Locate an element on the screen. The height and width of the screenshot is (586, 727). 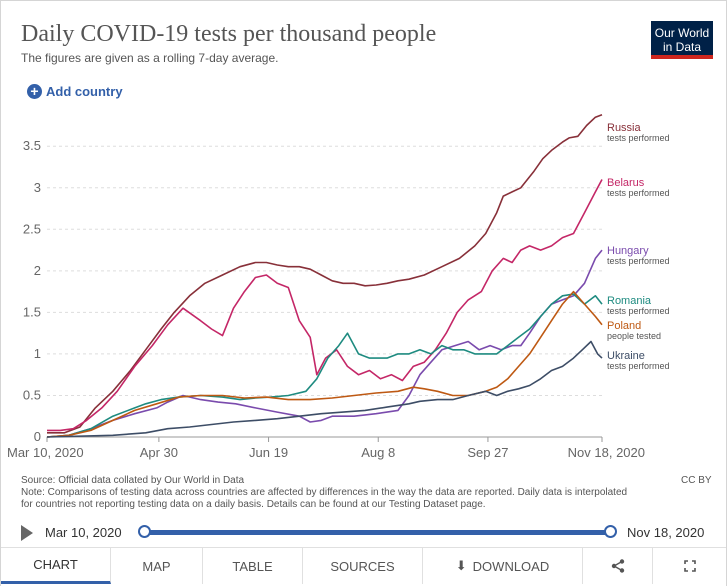
logo-line-1: Our World is located at coordinates (682, 33).